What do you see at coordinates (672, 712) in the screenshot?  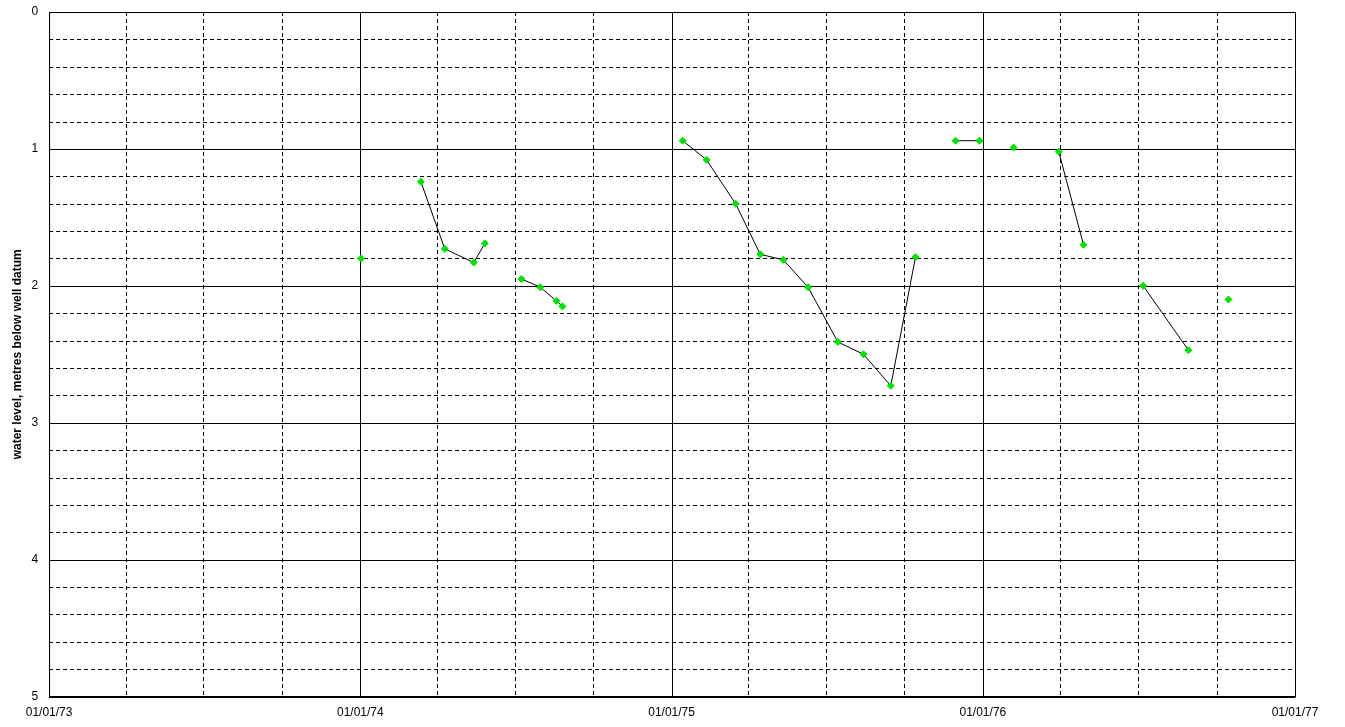 I see `x-tick-label: 01/01/75` at bounding box center [672, 712].